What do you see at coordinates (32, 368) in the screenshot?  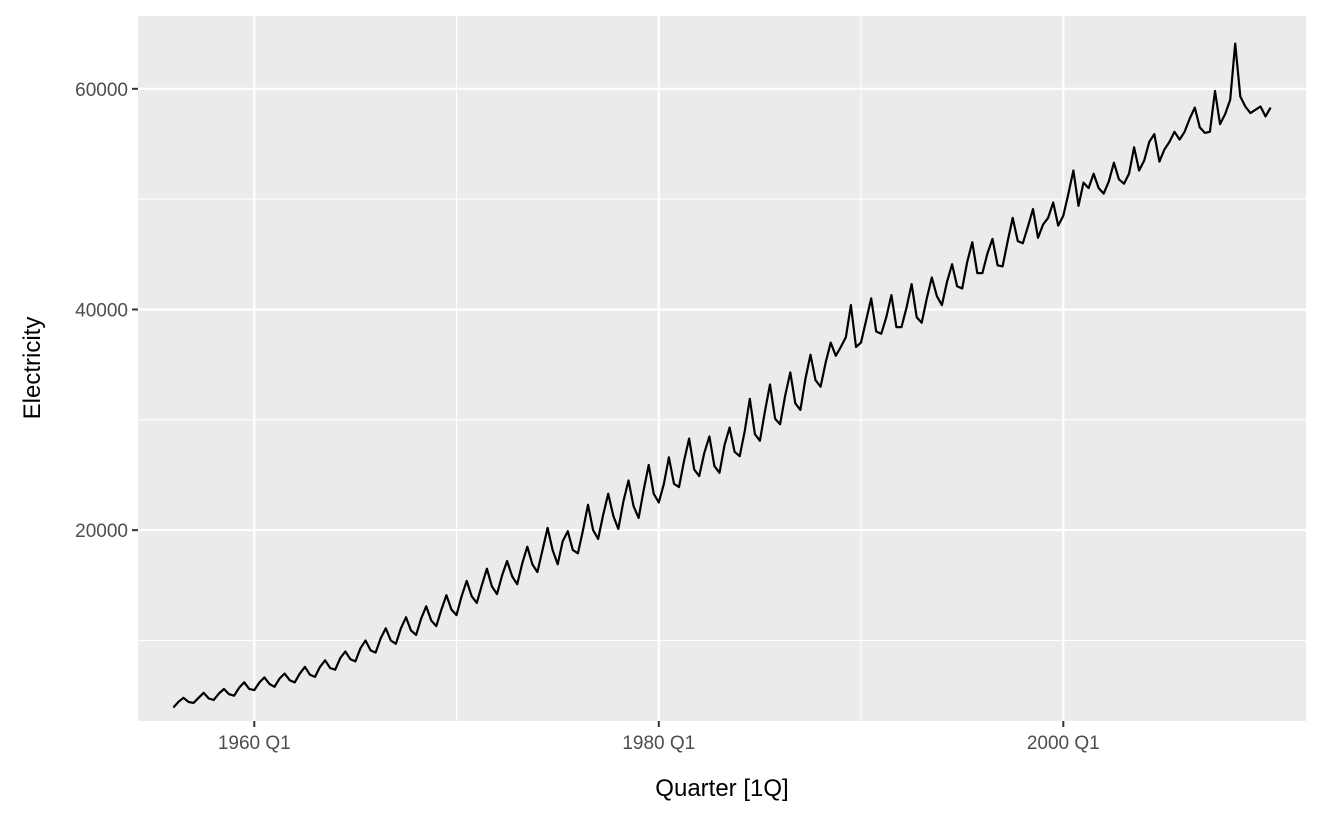 I see `y-axis-title: Electricity` at bounding box center [32, 368].